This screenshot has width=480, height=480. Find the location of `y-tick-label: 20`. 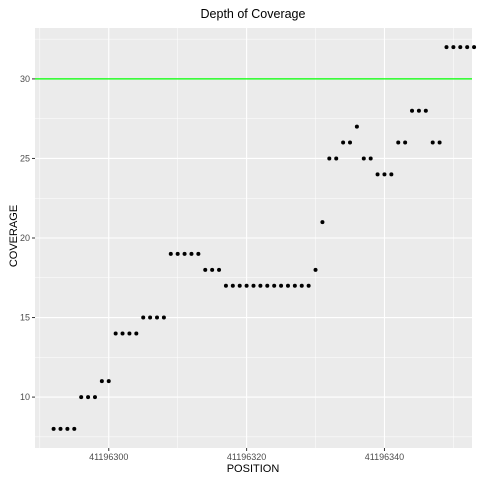

y-tick-label: 20 is located at coordinates (25, 238).